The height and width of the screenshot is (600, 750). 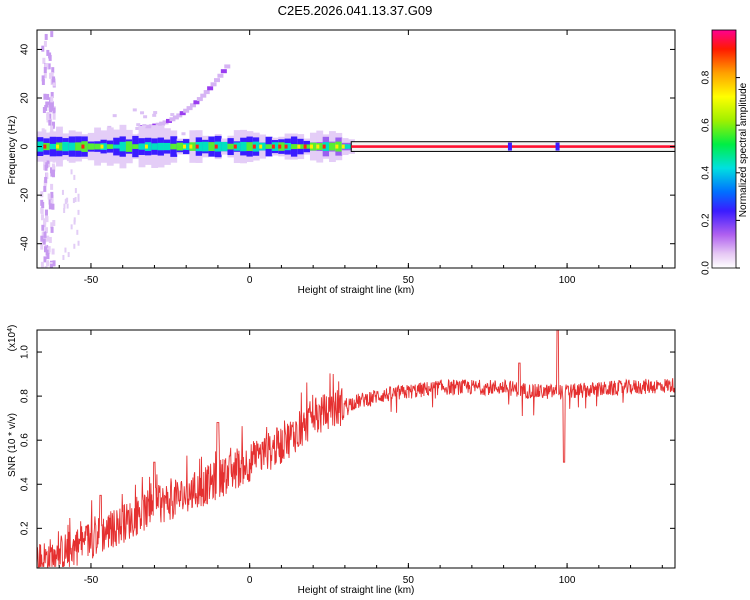 What do you see at coordinates (25, 98) in the screenshot?
I see `y-tick-label: 20` at bounding box center [25, 98].